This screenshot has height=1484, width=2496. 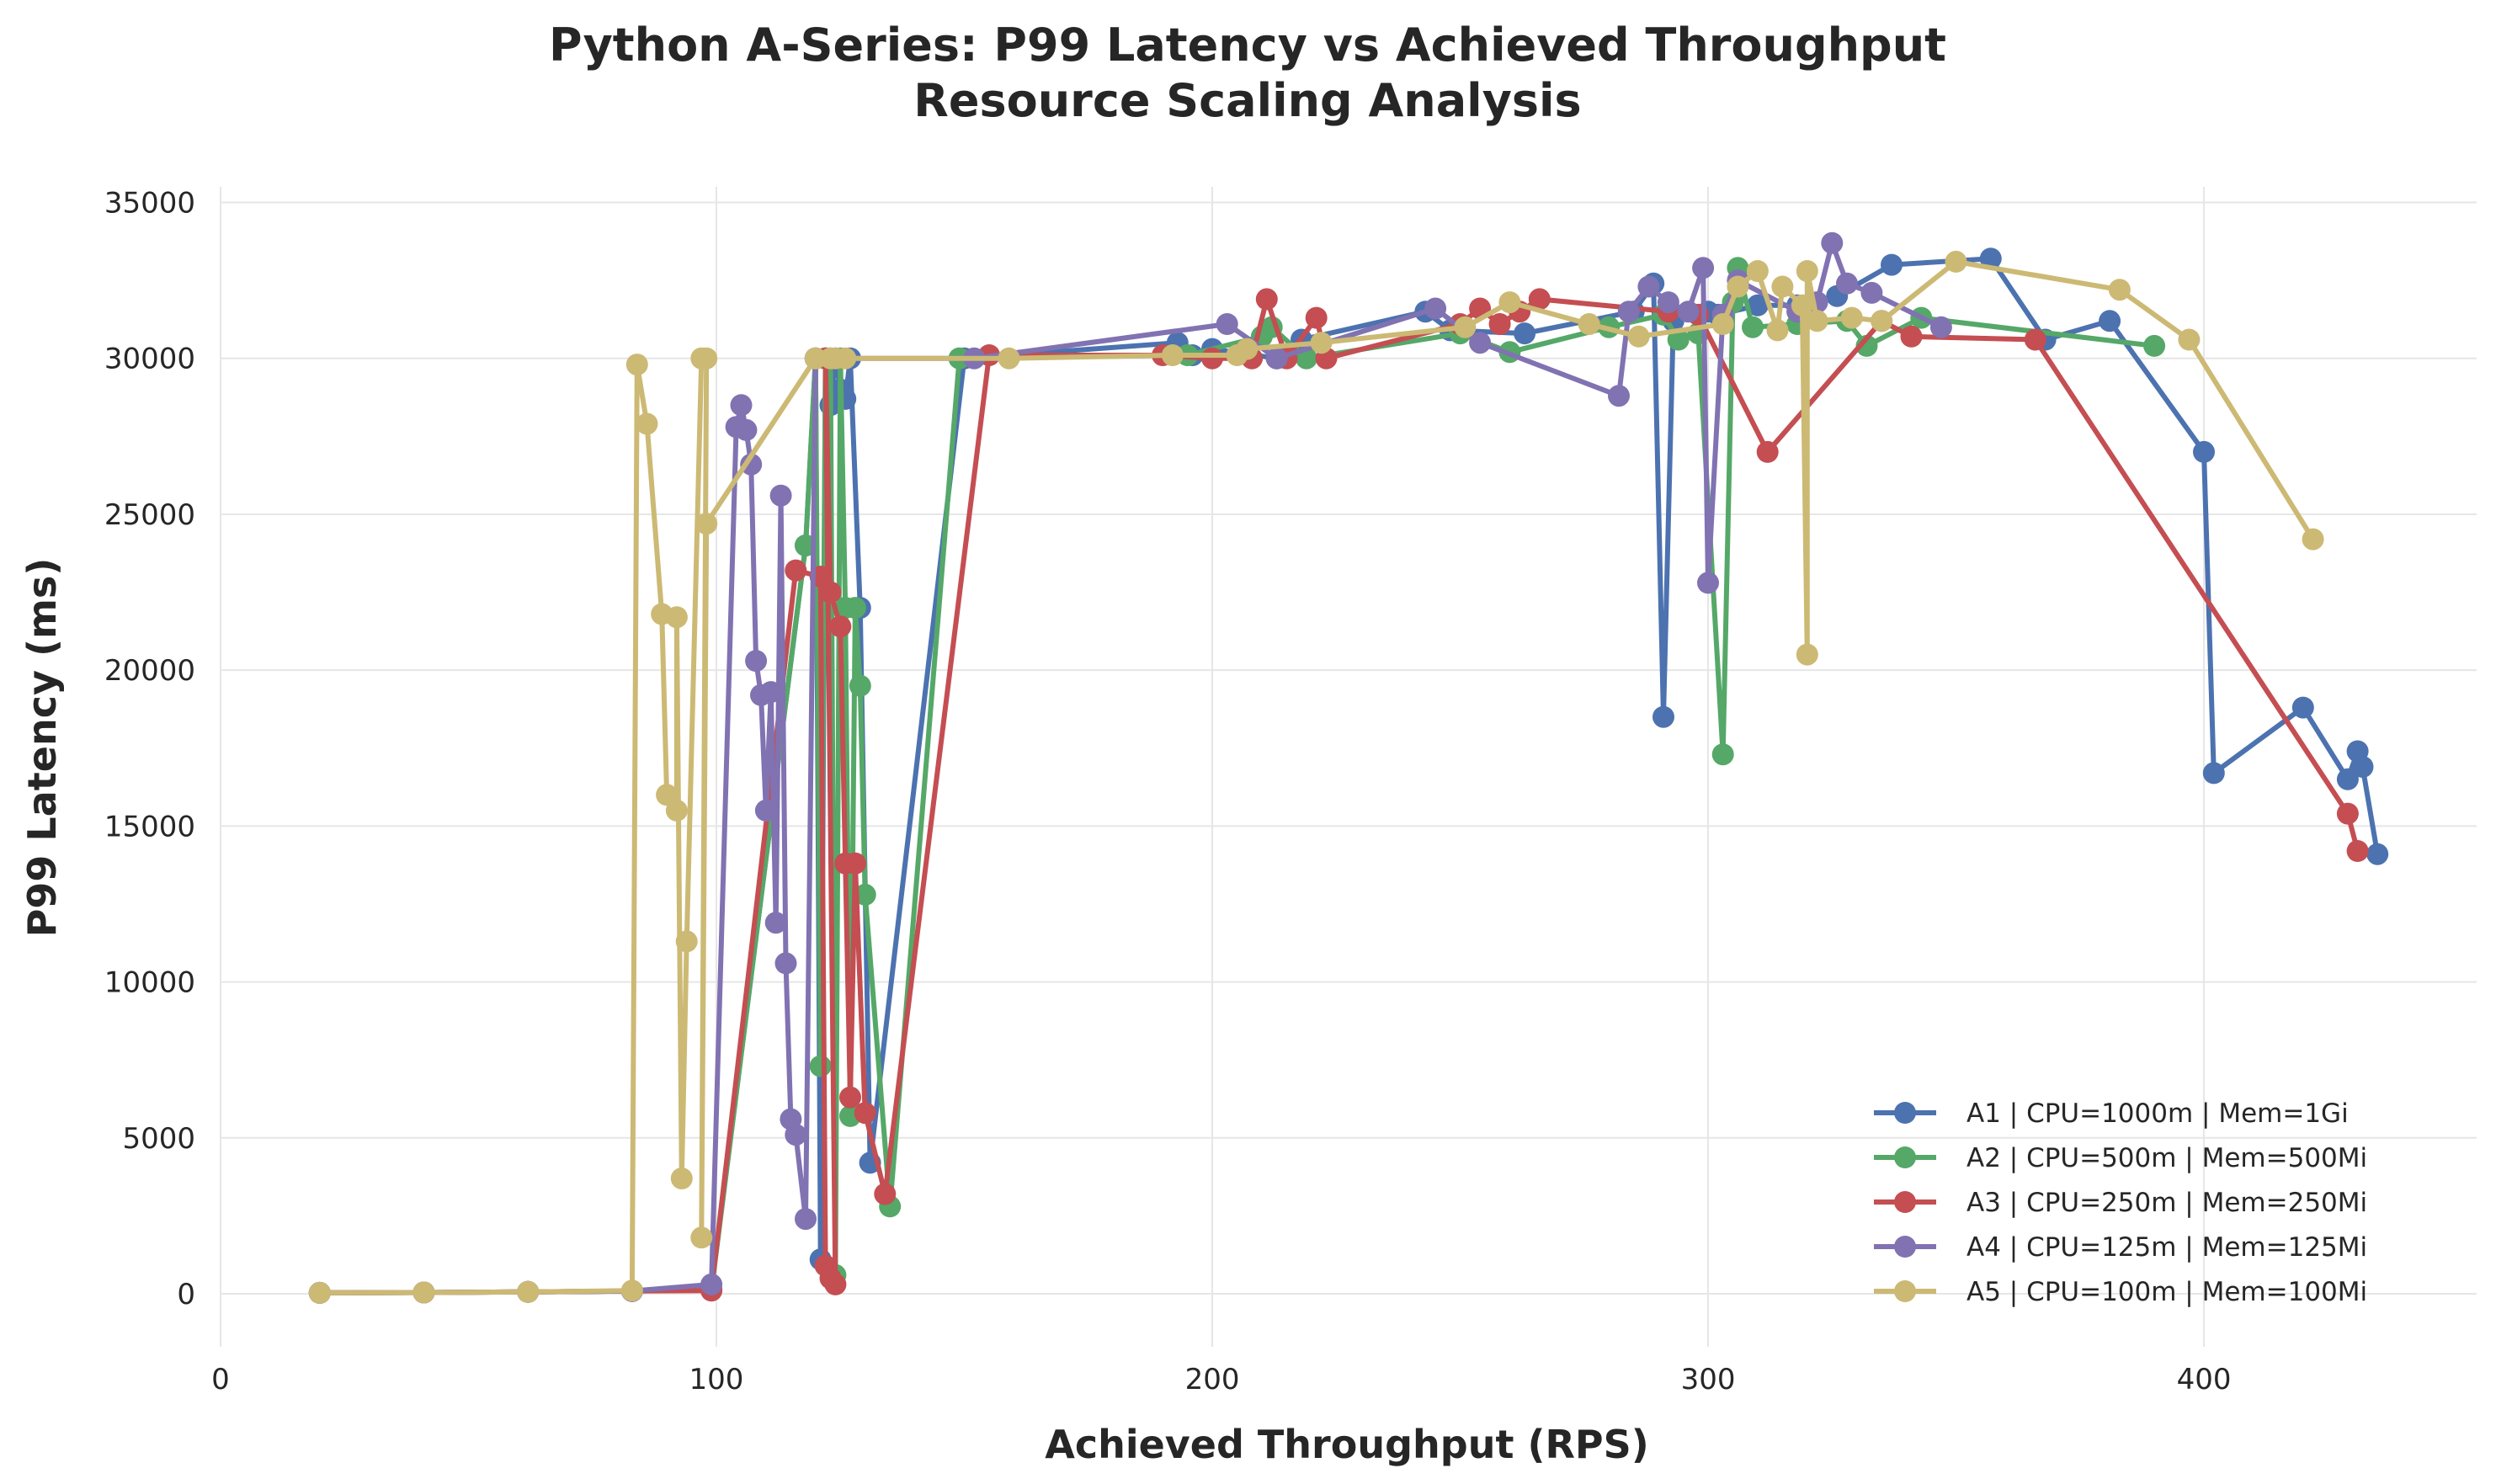 What do you see at coordinates (220, 1379) in the screenshot?
I see `x-tick-label: 0` at bounding box center [220, 1379].